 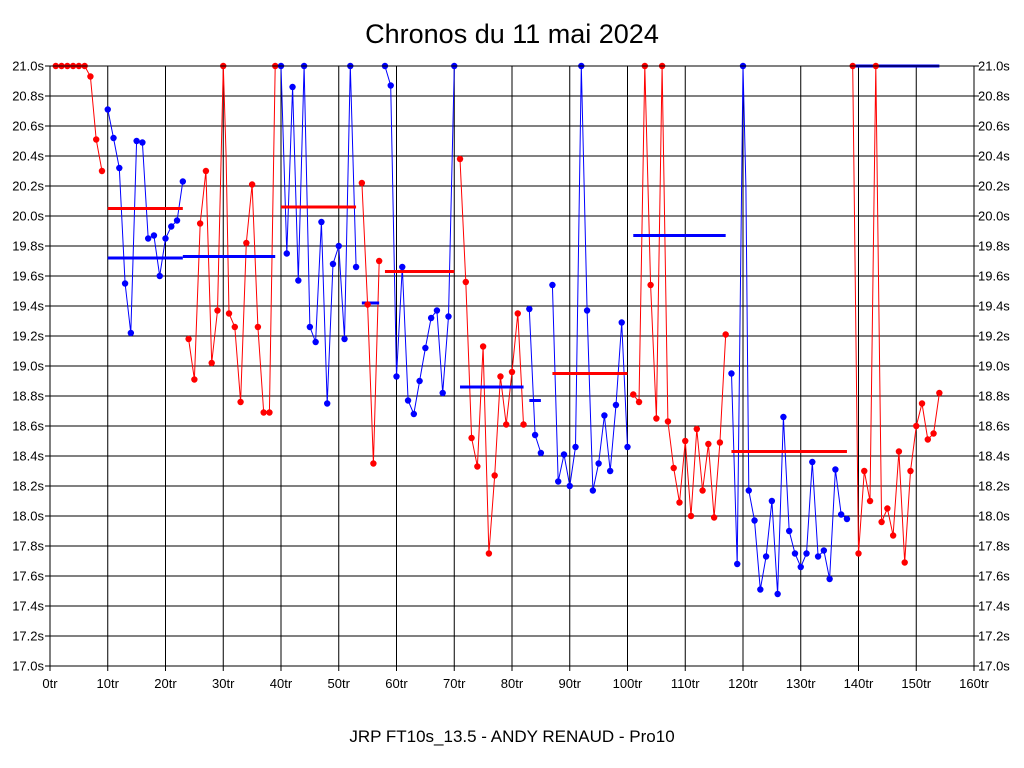 I want to click on x-tick-label: 120tr, so click(x=743, y=683).